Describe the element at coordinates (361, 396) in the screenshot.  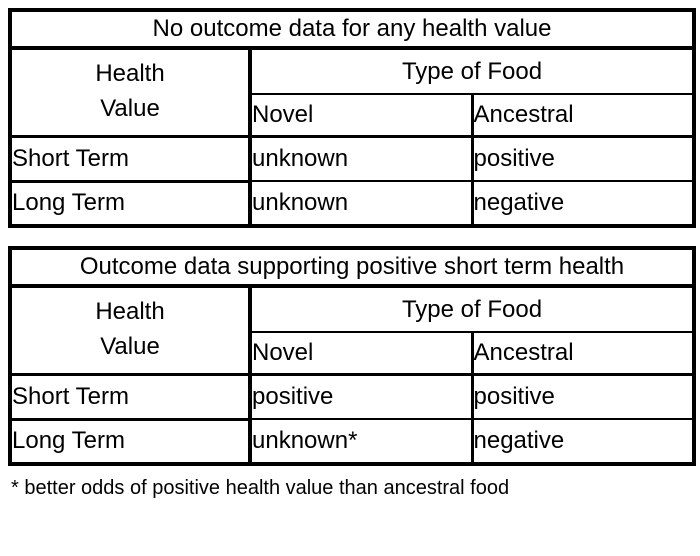
I see `cell-short-term-novel: positive` at that location.